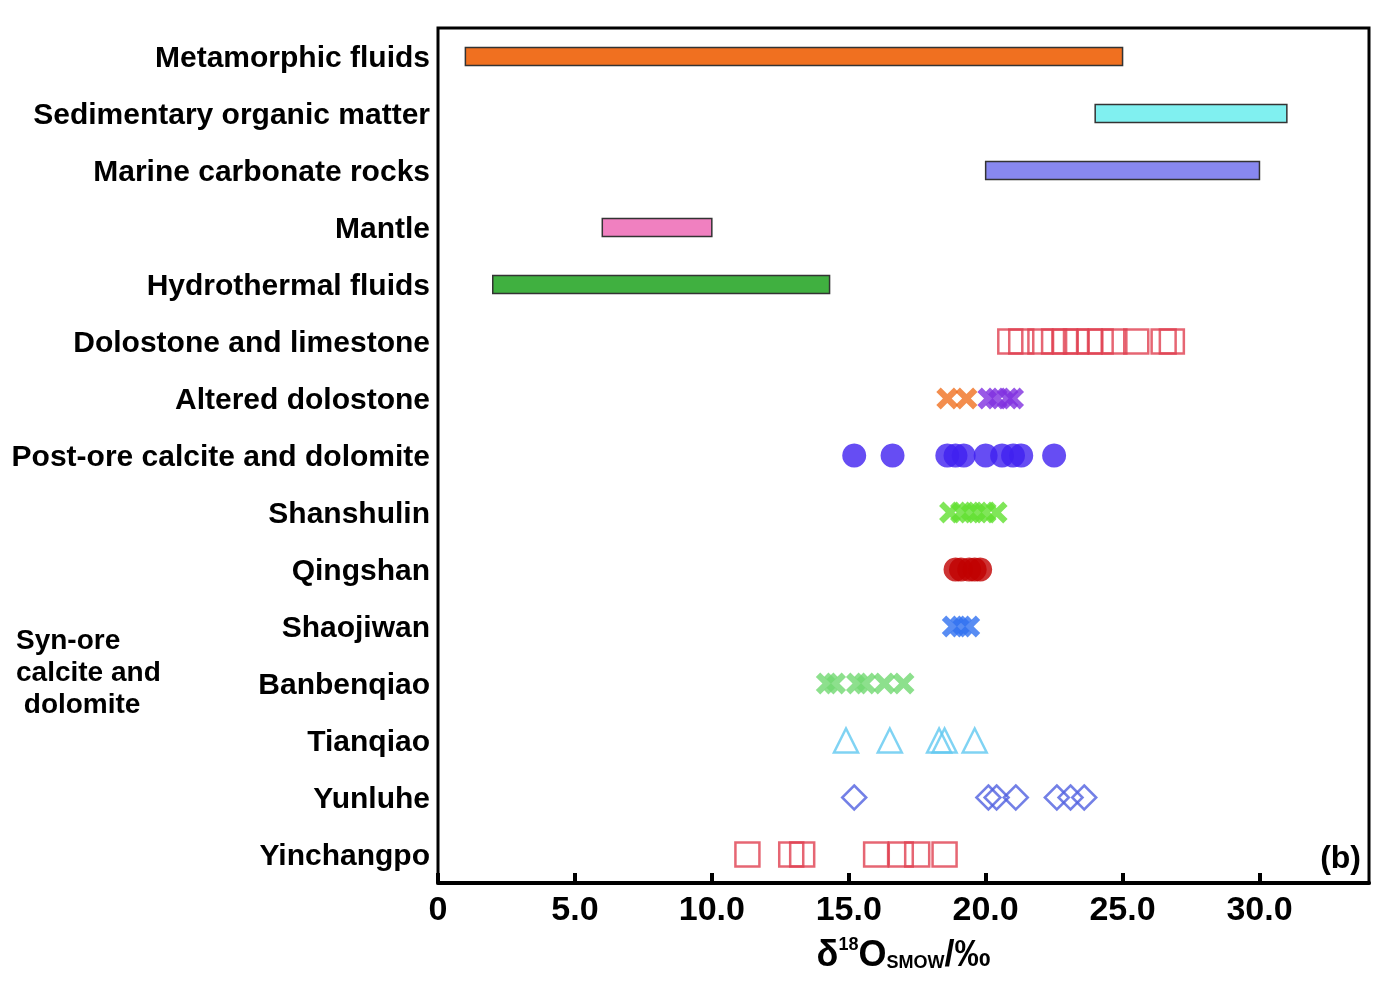 This screenshot has width=1397, height=1007. What do you see at coordinates (438, 908) in the screenshot?
I see `x-tick-label: 0` at bounding box center [438, 908].